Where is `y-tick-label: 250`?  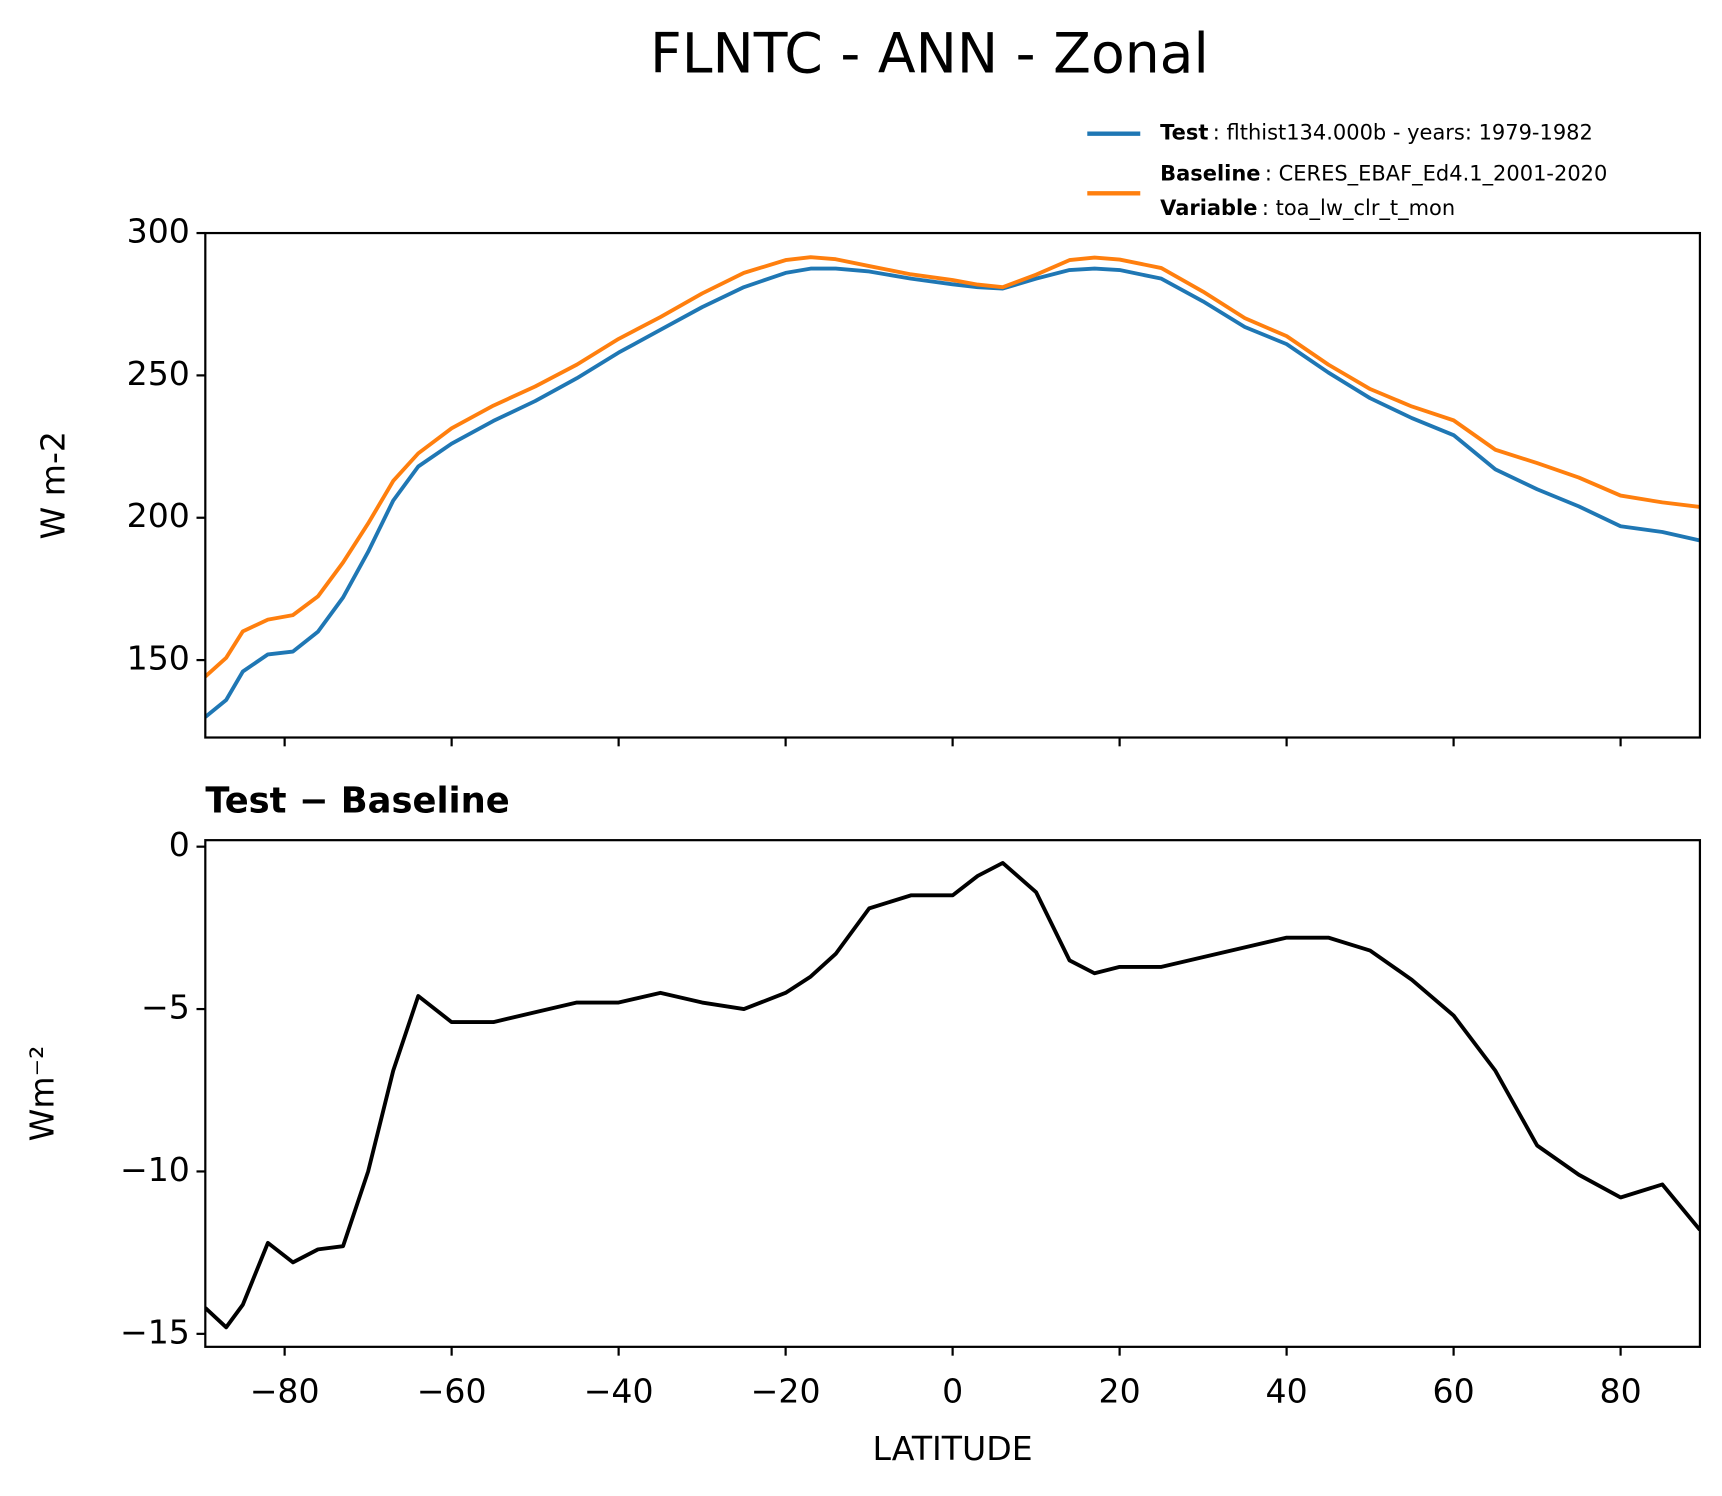
y-tick-label: 250 is located at coordinates (158, 373).